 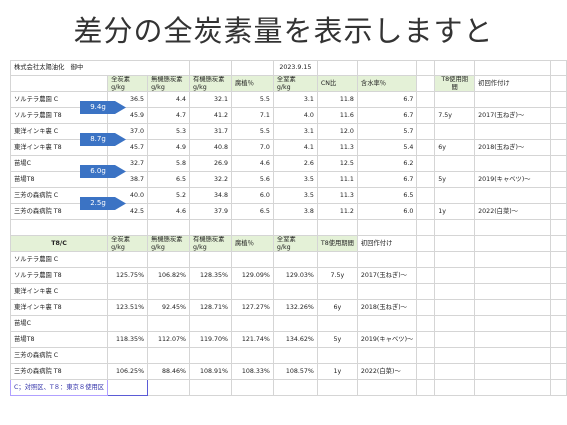 I want to click on top-row-value: 32.2, so click(x=210, y=179).